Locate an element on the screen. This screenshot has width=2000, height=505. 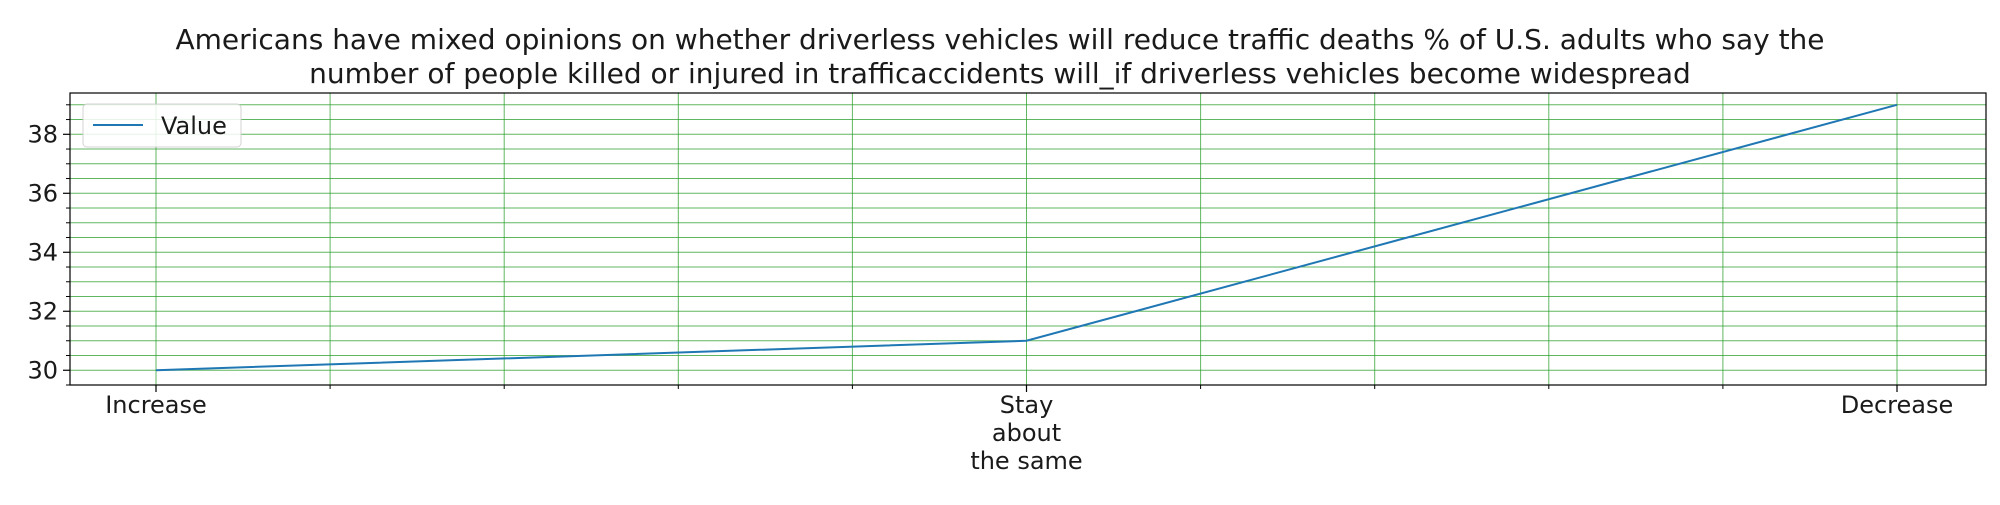
y-tick-label: 30 is located at coordinates (42, 370).